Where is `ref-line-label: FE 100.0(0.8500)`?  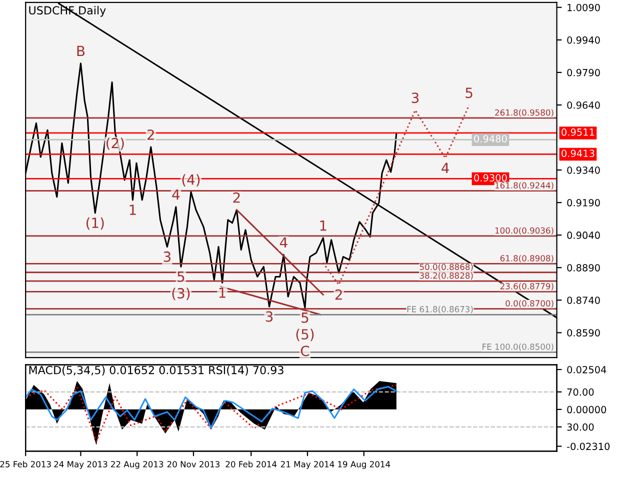
ref-line-label: FE 100.0(0.8500) is located at coordinates (518, 347).